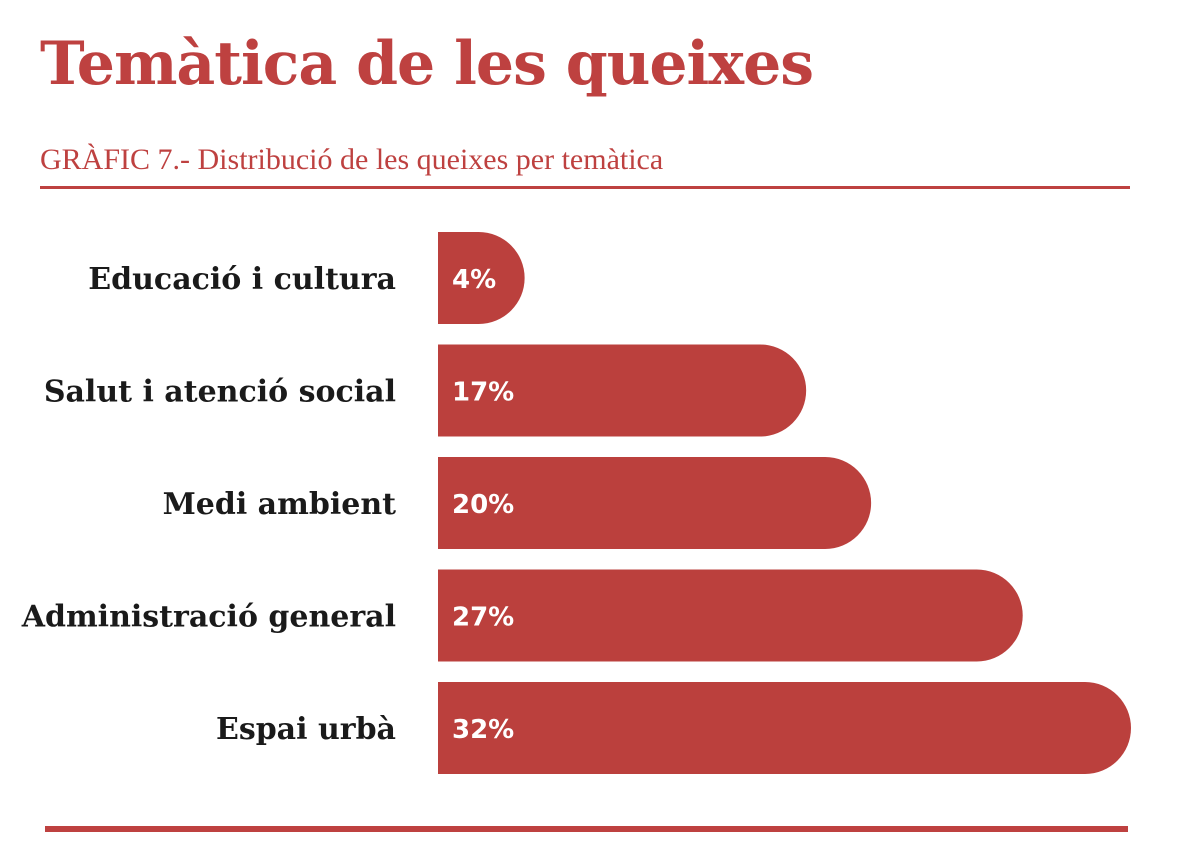 Image resolution: width=1184 pixels, height=860 pixels. What do you see at coordinates (483, 730) in the screenshot?
I see `value-label: 32%` at bounding box center [483, 730].